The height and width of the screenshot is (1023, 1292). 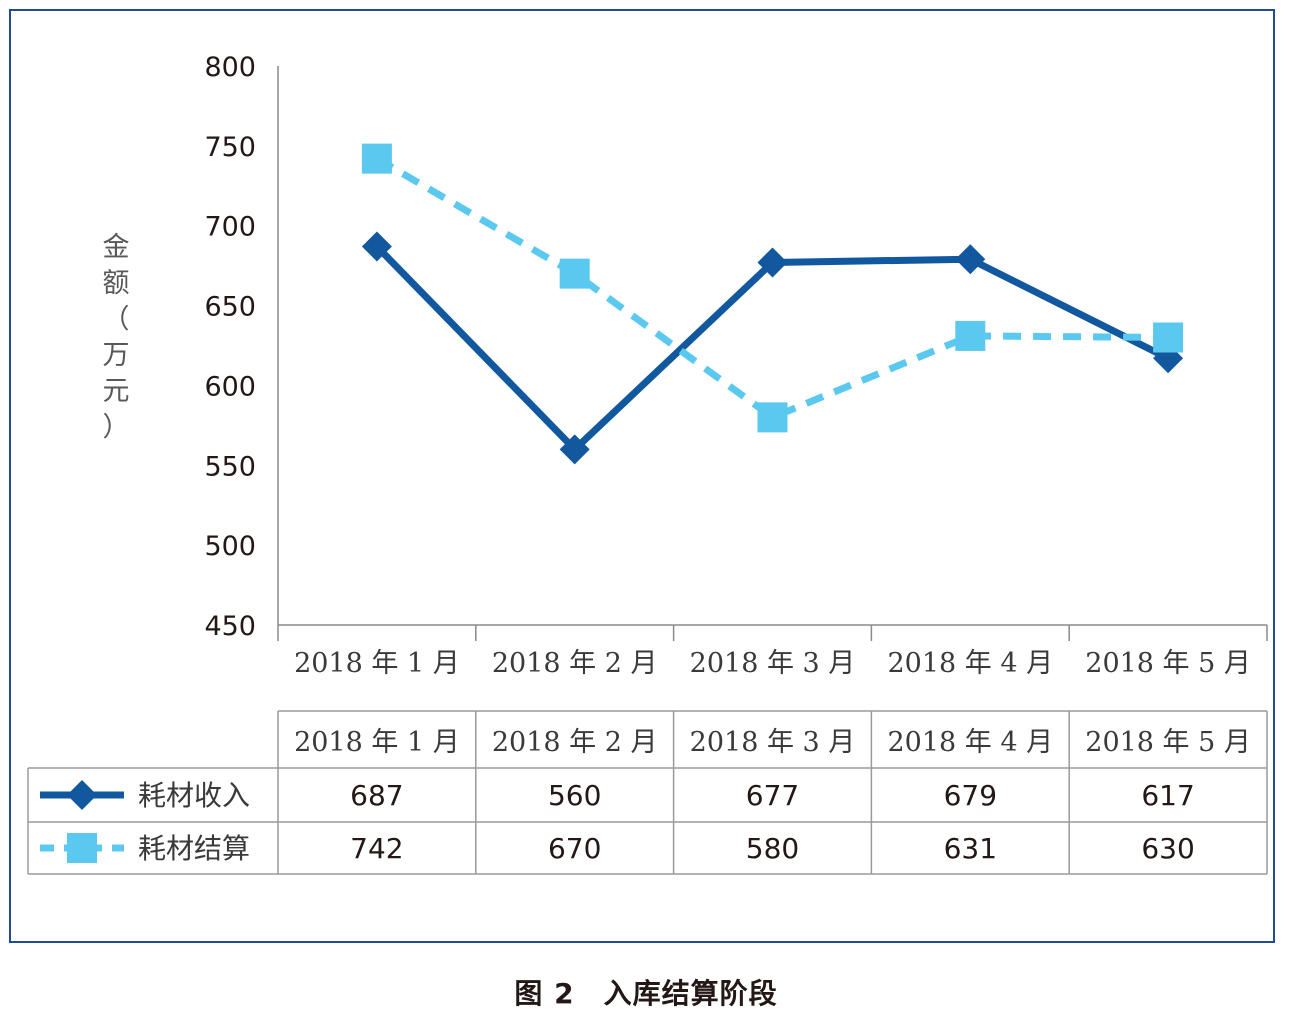 What do you see at coordinates (574, 795) in the screenshot?
I see `table-value-cell: 560` at bounding box center [574, 795].